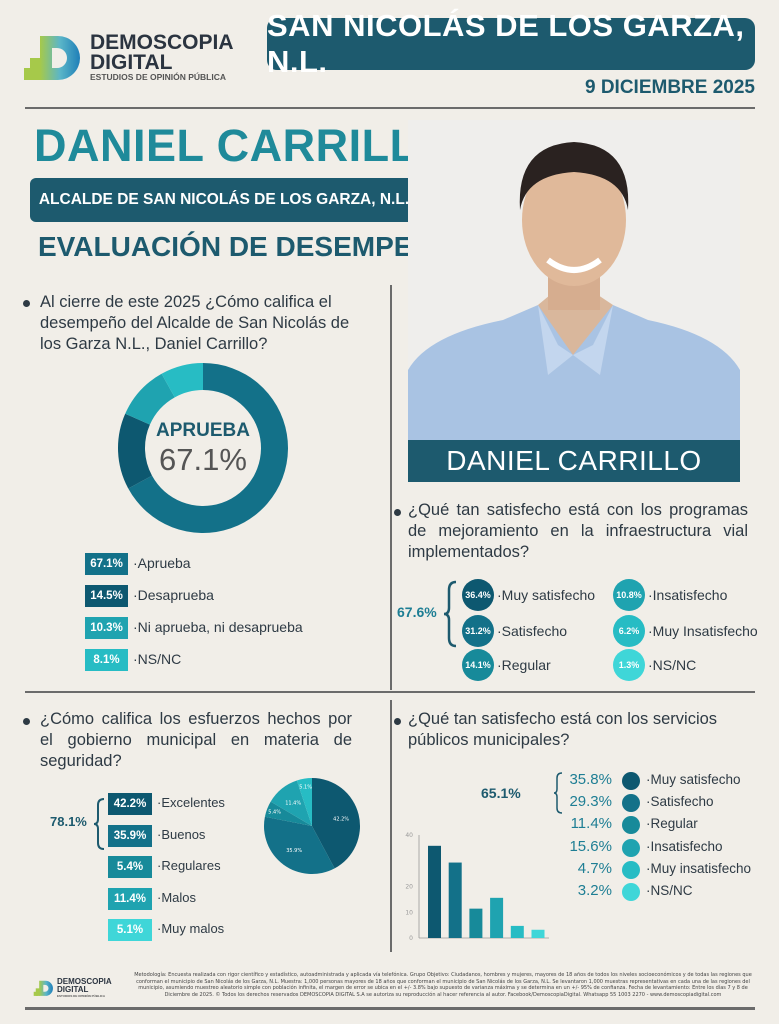 This screenshot has height=1024, width=779. Describe the element at coordinates (409, 835) in the screenshot. I see `y-tick-label: 40` at that location.